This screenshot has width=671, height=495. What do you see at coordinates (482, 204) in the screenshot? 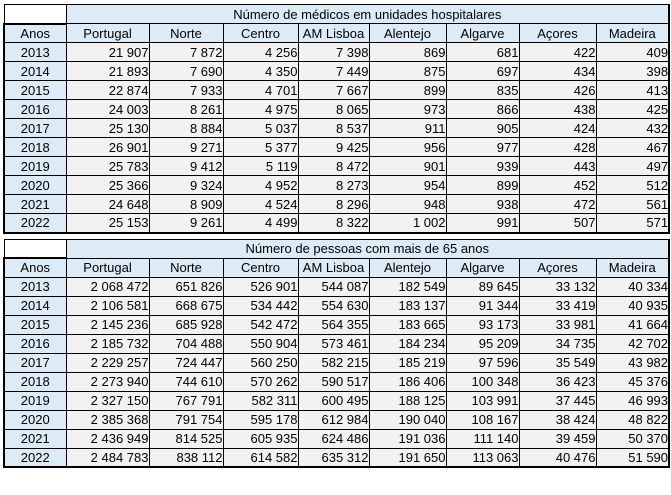
I see `value-cell: 938` at bounding box center [482, 204].